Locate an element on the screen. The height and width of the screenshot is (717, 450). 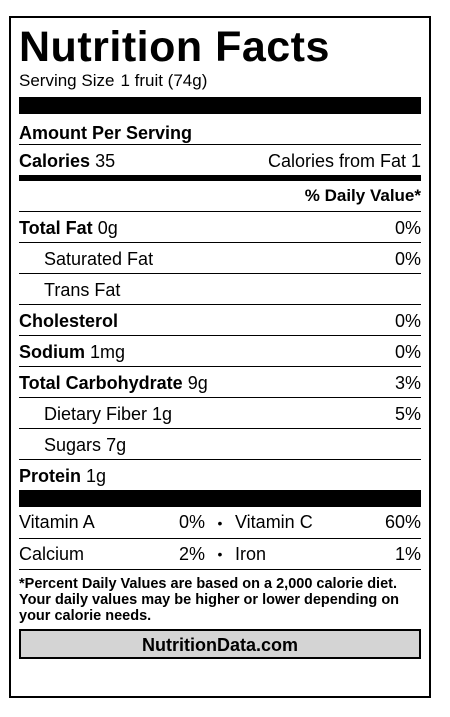
nutrient-amount: 7g is located at coordinates (116, 445).